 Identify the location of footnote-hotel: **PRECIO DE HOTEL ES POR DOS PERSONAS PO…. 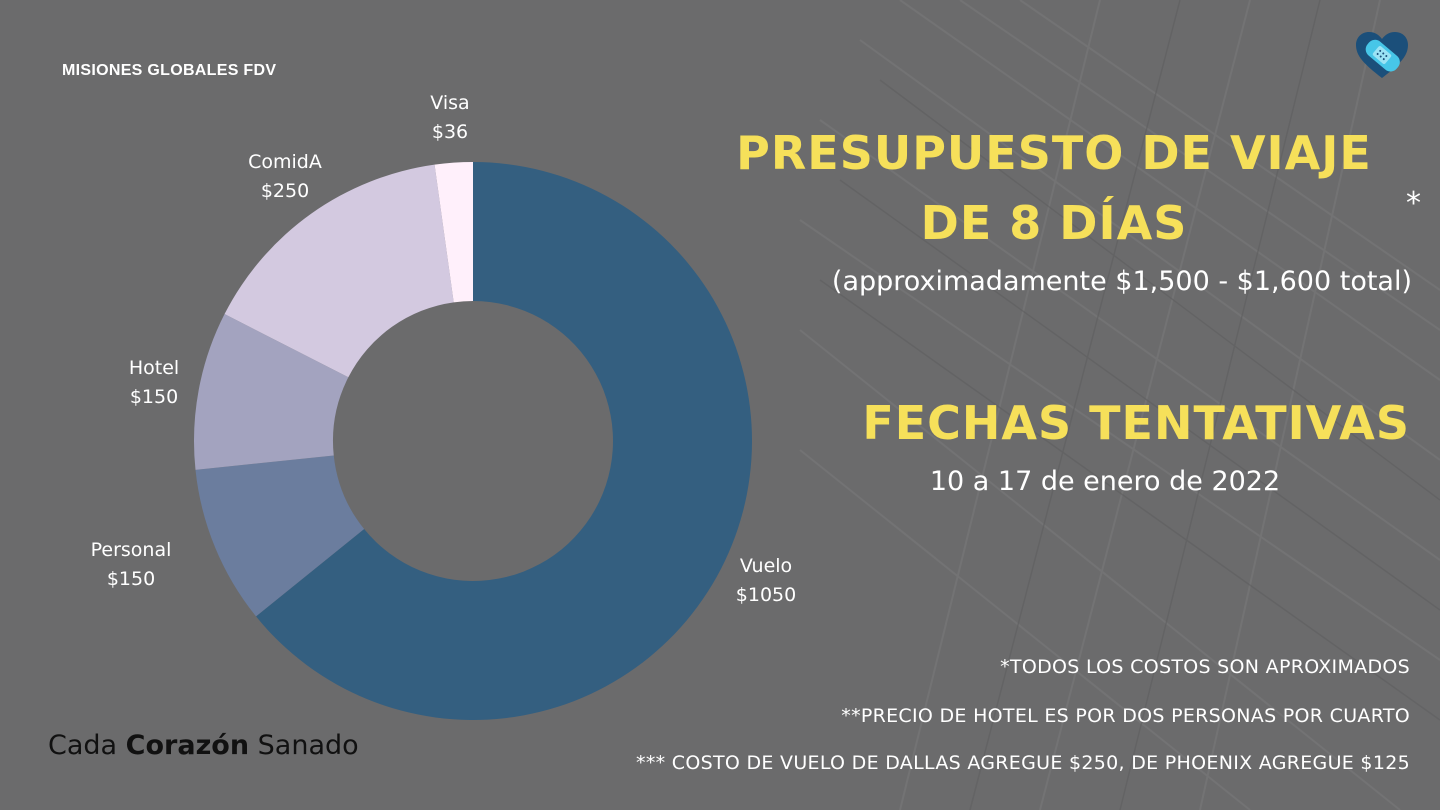
(1125, 716).